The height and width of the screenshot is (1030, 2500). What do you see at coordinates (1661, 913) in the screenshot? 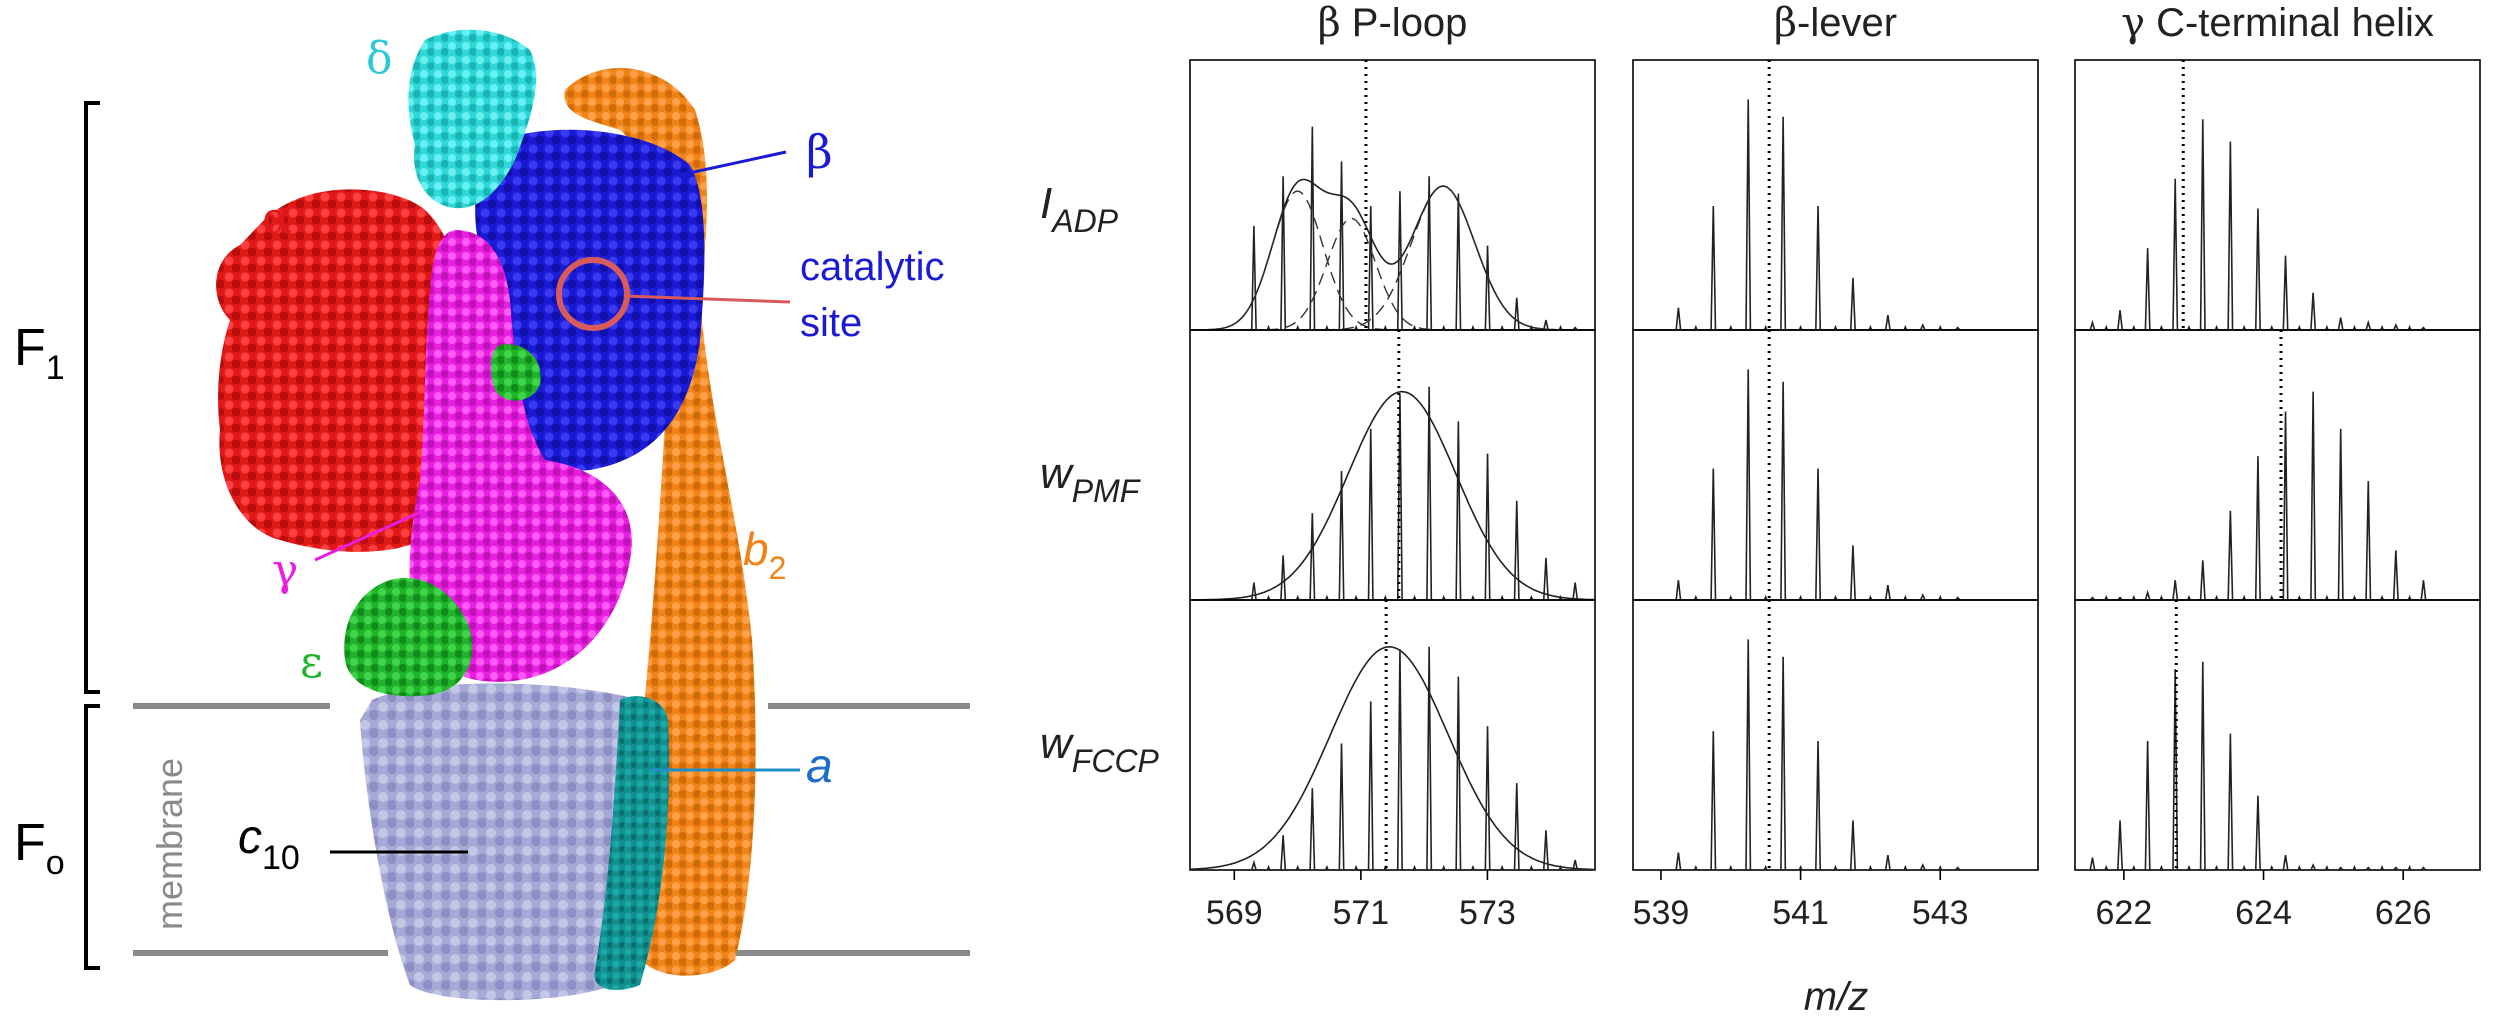
I see `x-tick-label: 539` at bounding box center [1661, 913].